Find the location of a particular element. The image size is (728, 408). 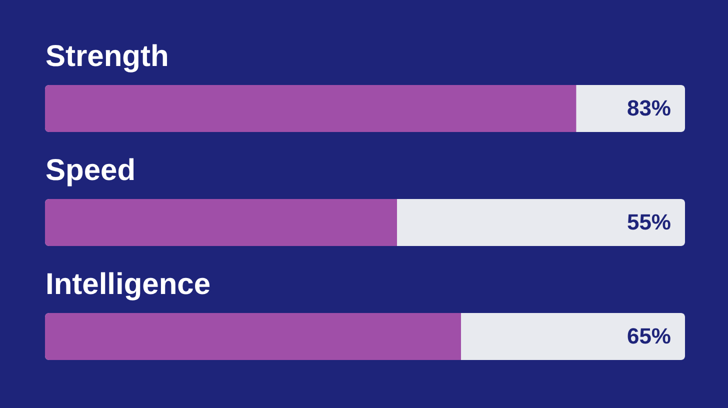

data-label: 55% is located at coordinates (648, 222).